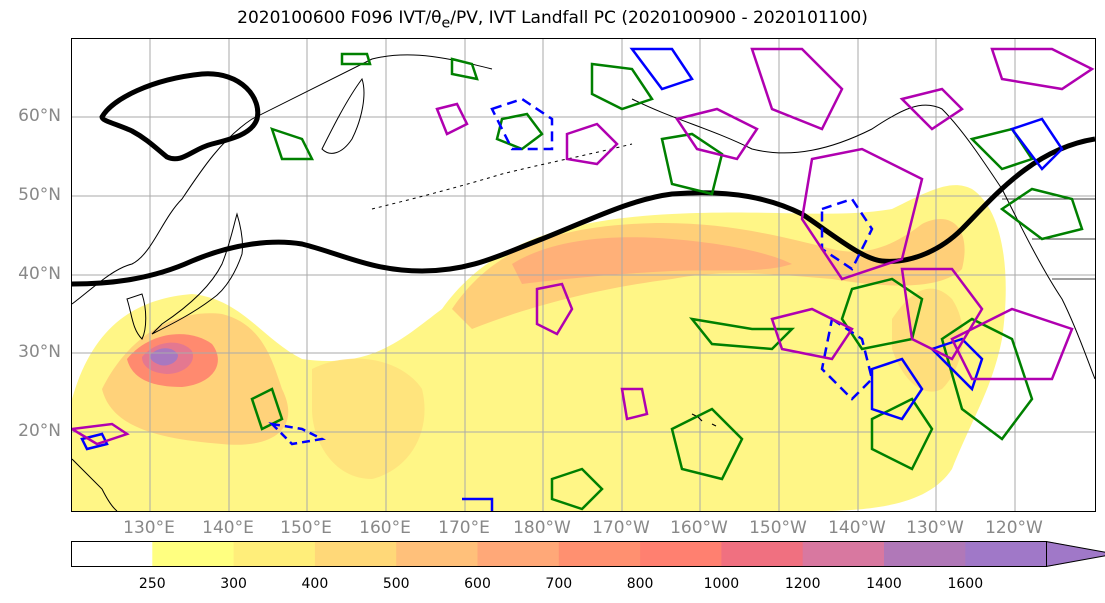 This screenshot has width=1105, height=603. I want to click on lon-label-160e: 160°E, so click(385, 528).